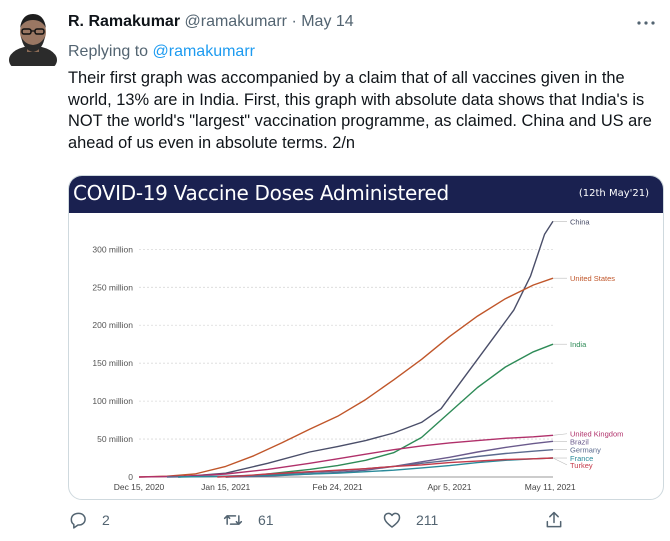 The width and height of the screenshot is (670, 541). What do you see at coordinates (646, 20) in the screenshot?
I see `more-icon` at bounding box center [646, 20].